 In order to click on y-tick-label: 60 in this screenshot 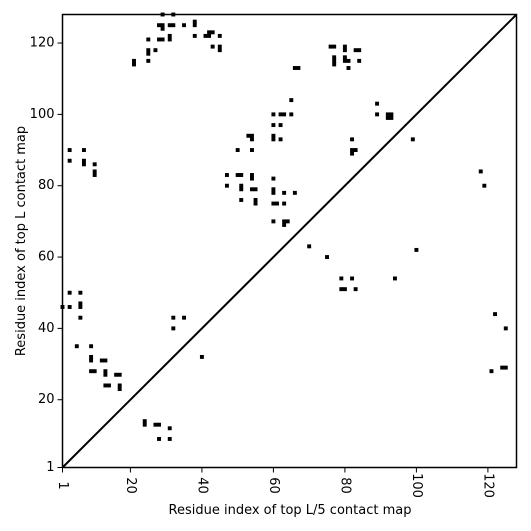, I will do `click(46, 257)`.